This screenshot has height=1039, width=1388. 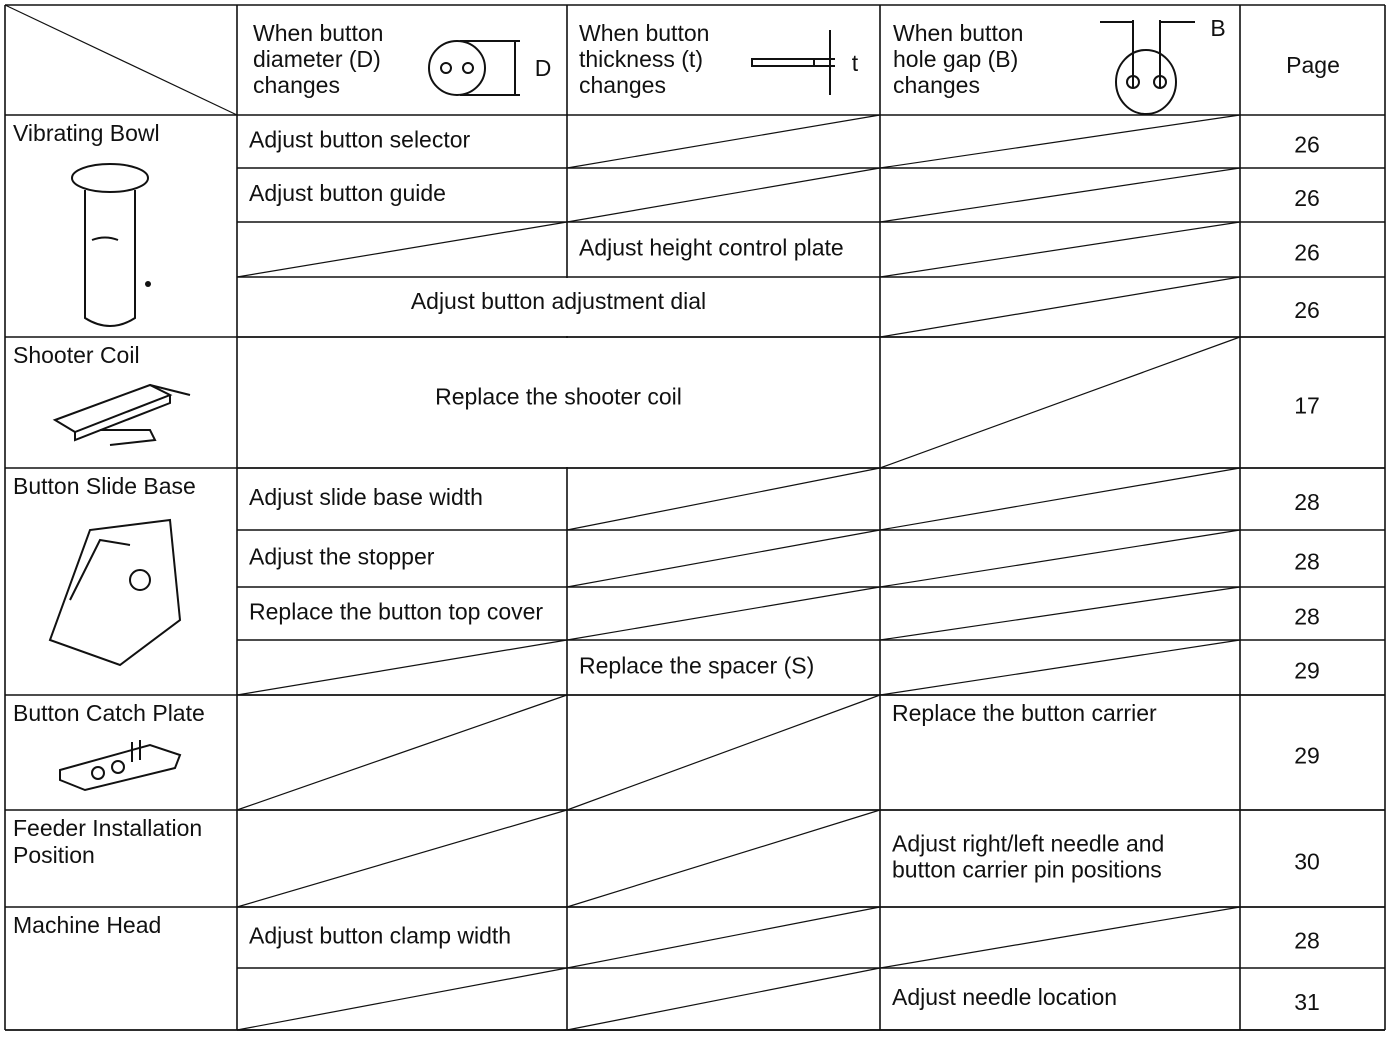 What do you see at coordinates (366, 497) in the screenshot?
I see `cell-text: Adjust slide base width` at bounding box center [366, 497].